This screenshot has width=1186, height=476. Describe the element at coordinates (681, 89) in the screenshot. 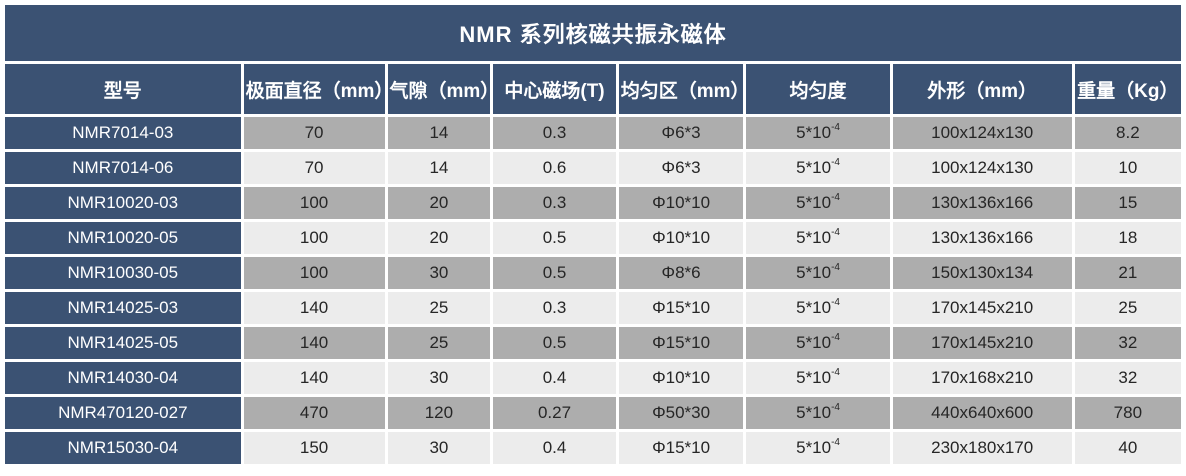

I see `col-header-uniform-region: 均匀区（mm）` at that location.